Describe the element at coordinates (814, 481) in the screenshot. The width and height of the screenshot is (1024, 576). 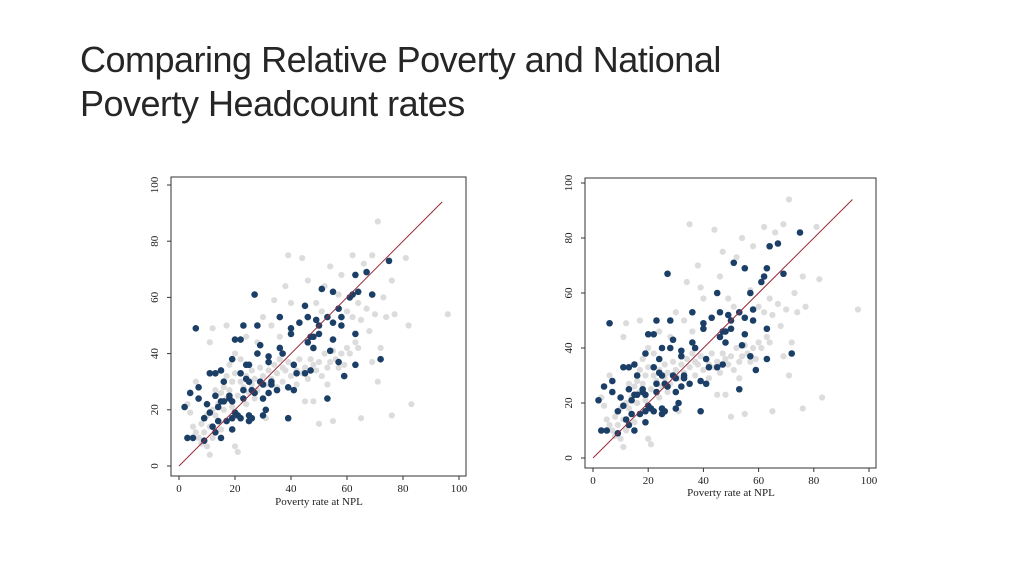
I see `x-tick-label: 80` at that location.